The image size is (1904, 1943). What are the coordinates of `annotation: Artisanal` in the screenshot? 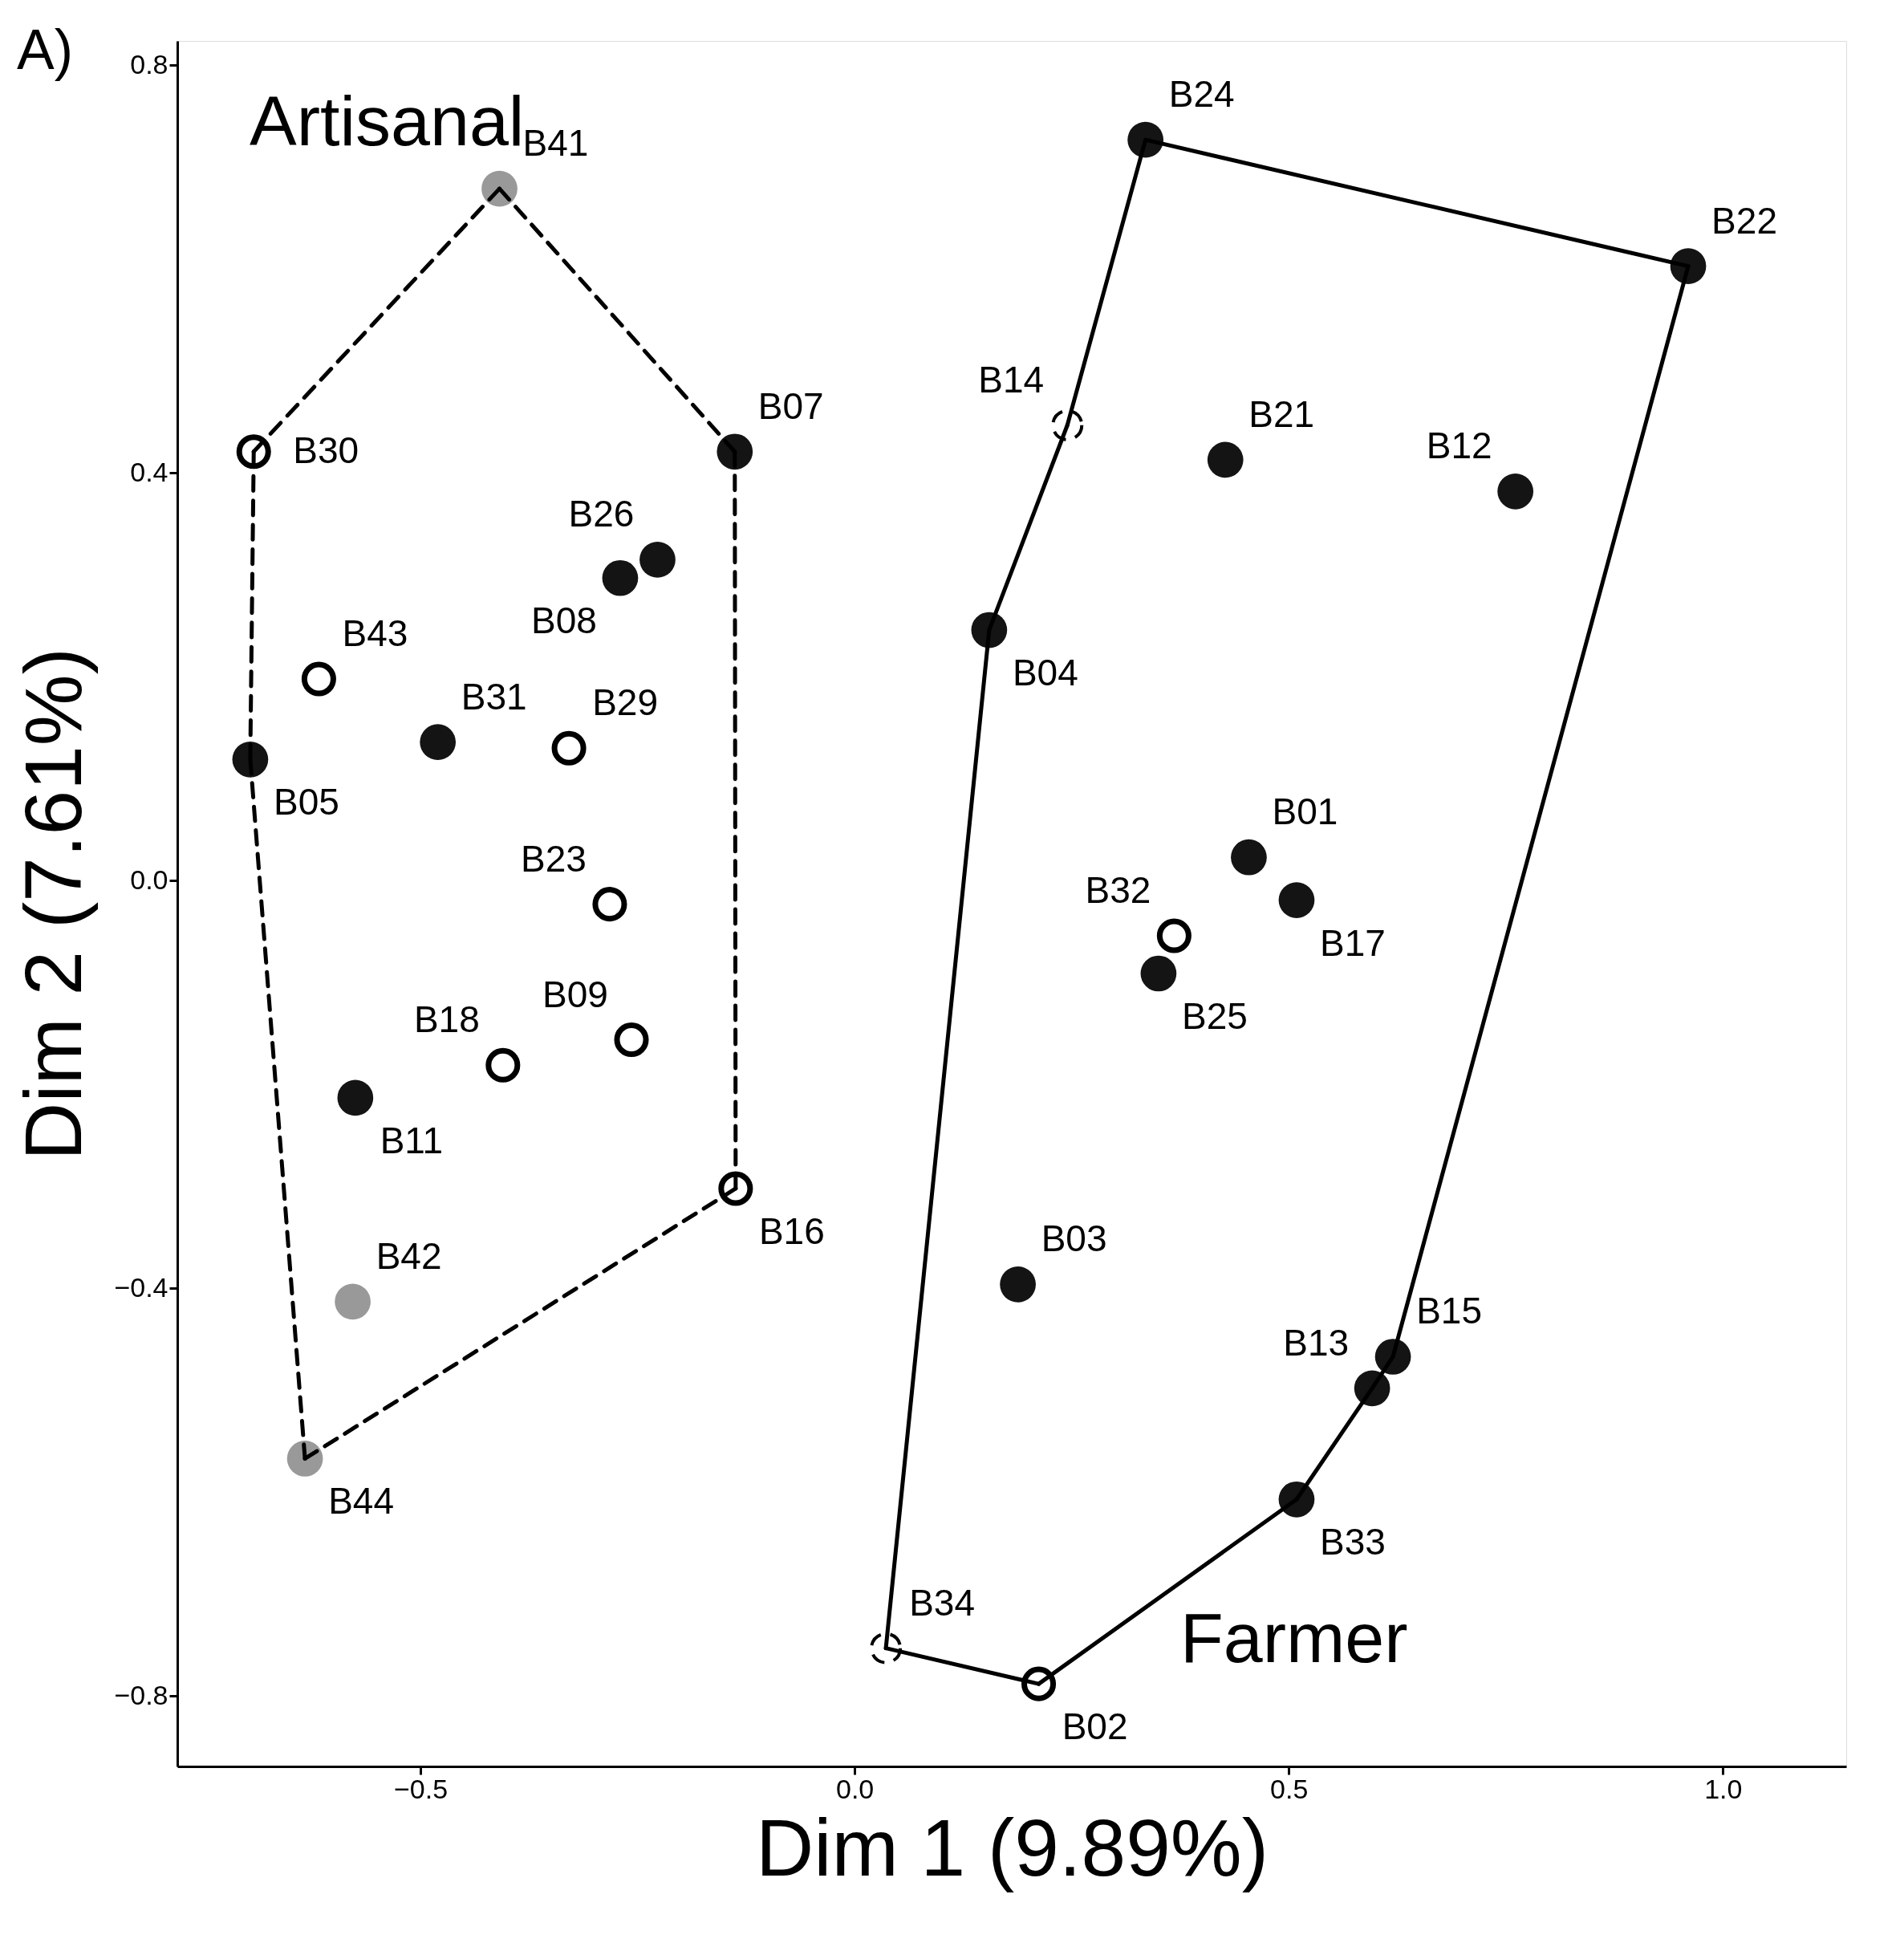 It's located at (387, 121).